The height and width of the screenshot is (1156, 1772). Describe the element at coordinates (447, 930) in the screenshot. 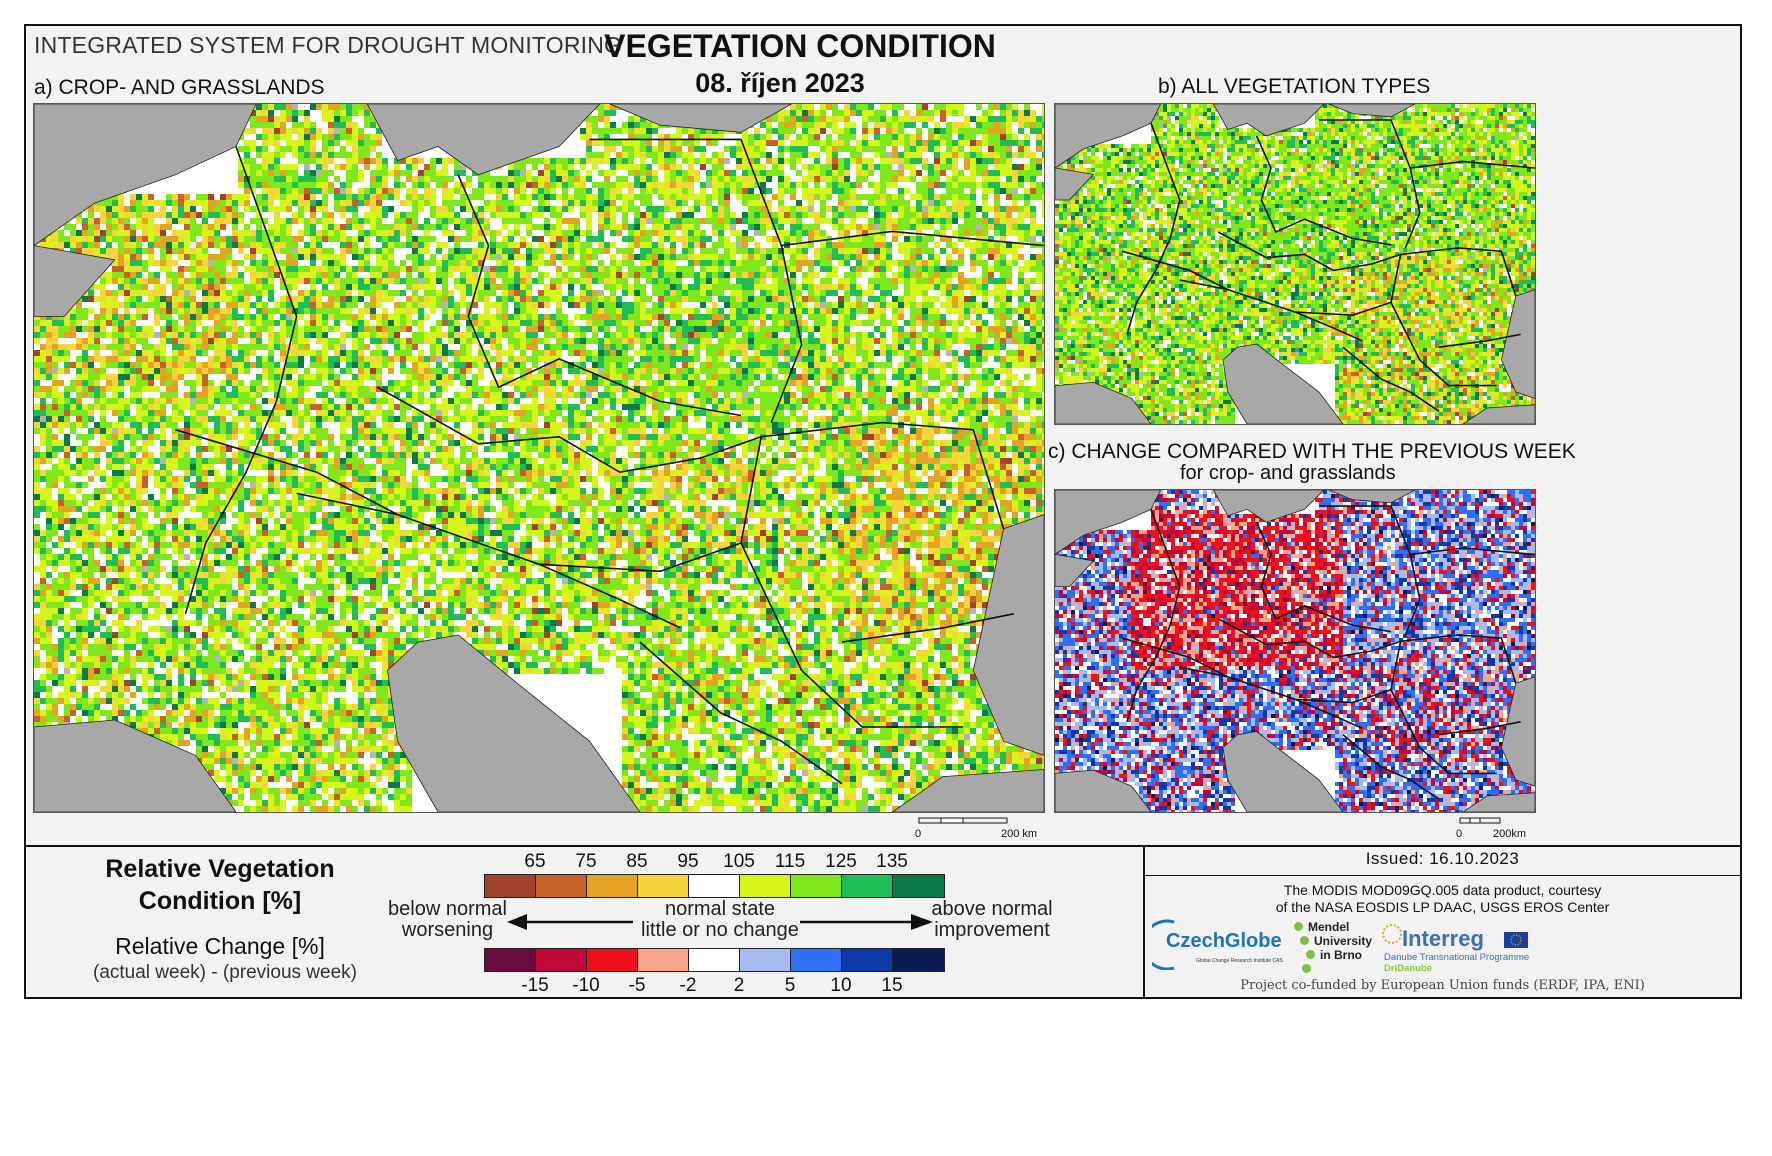

I see `below-normal-line2: worsening` at that location.